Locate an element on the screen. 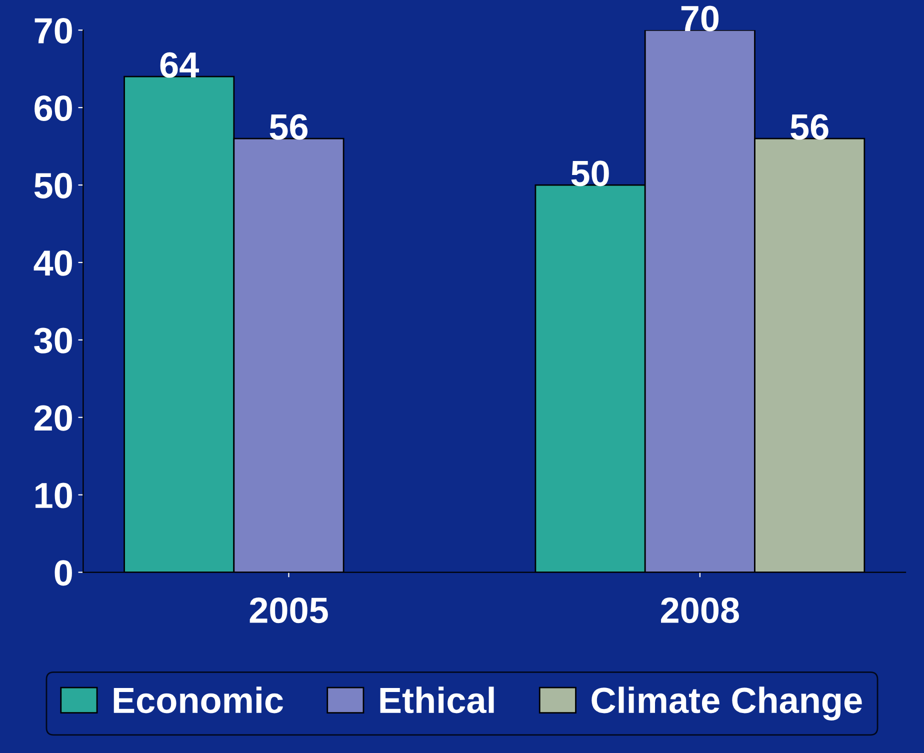 The width and height of the screenshot is (924, 753). x-tick-label: 2008 is located at coordinates (700, 611).